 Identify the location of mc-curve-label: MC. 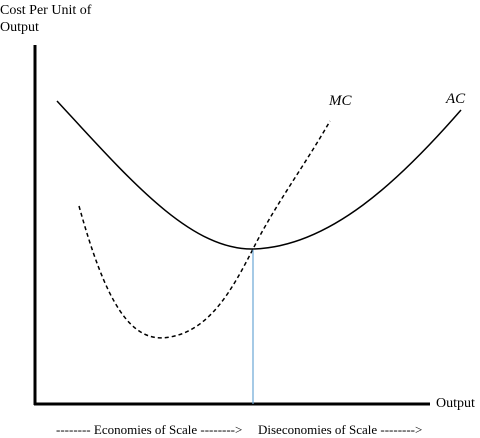
(340, 101).